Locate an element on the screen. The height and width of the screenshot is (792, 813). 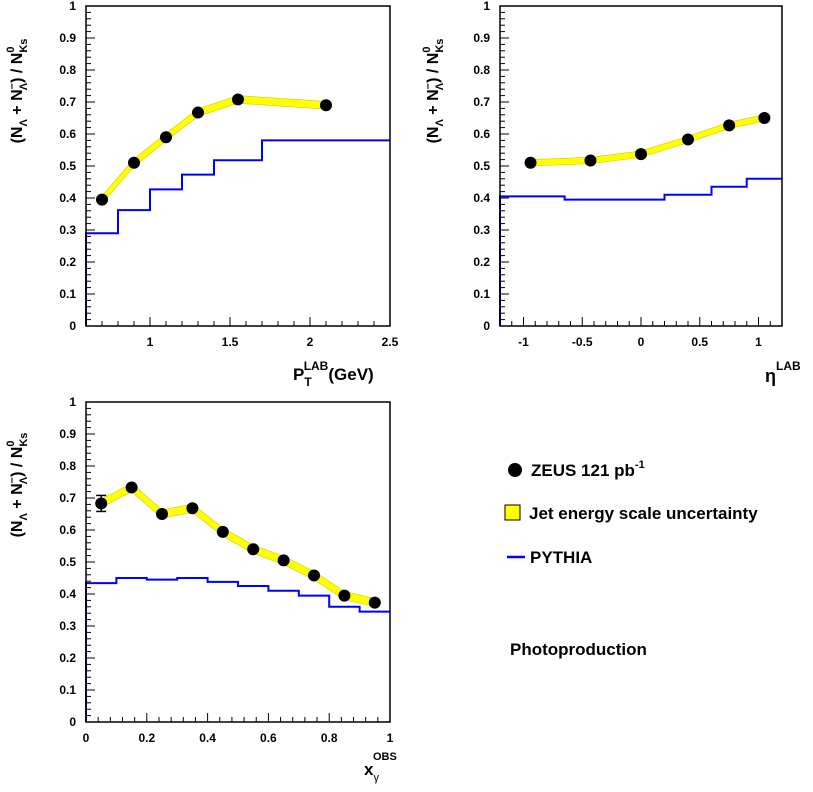
x-axis-label: PTLAB(GeV) is located at coordinates (333, 374).